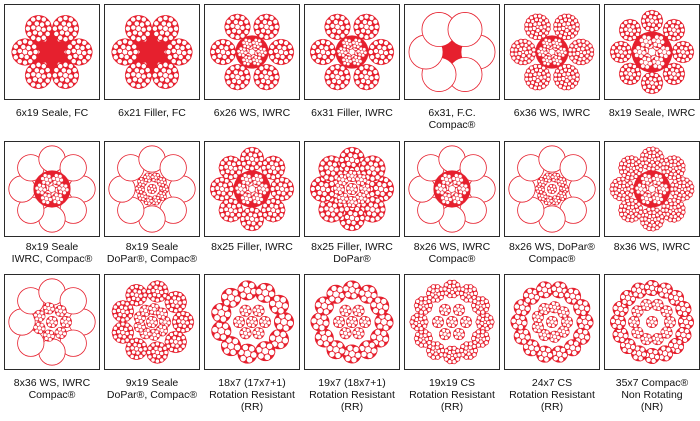  I want to click on 8x26-ws-dopar-compac-icon, so click(552, 189).